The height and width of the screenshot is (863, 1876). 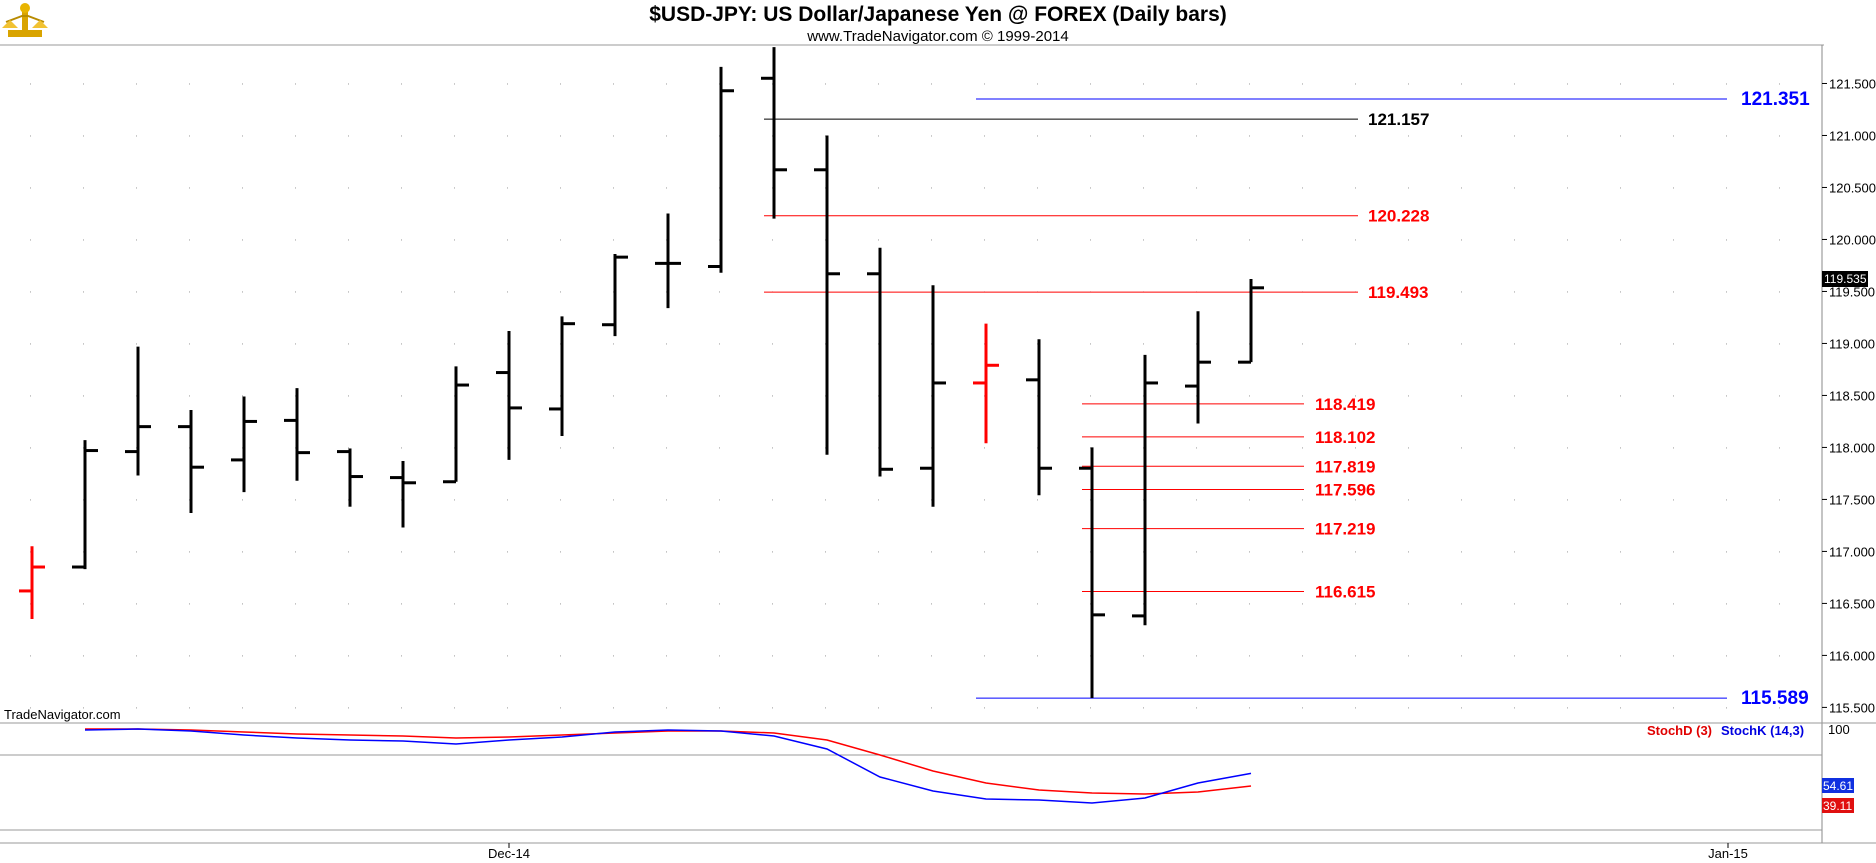 I want to click on stochk-value-tag, so click(x=1838, y=785).